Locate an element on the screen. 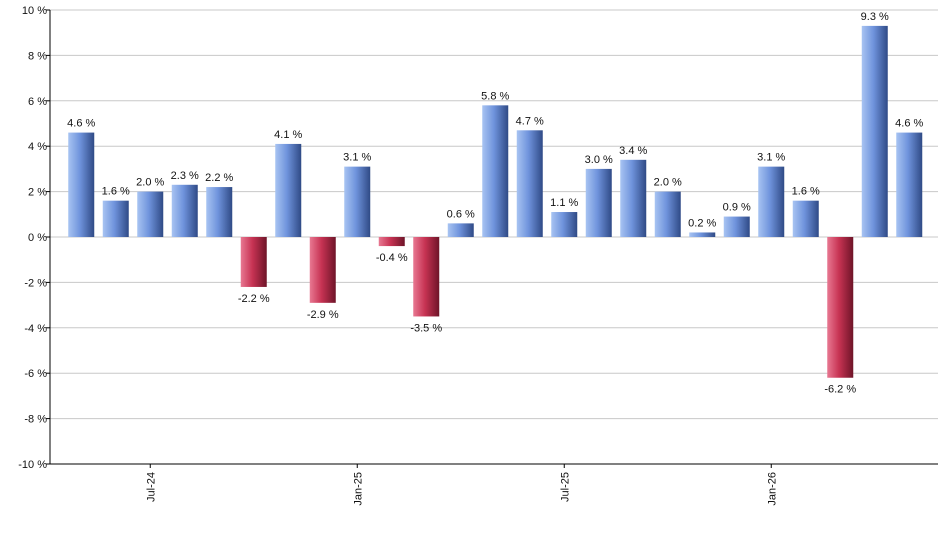 The width and height of the screenshot is (940, 550). data-label: 0.6 % is located at coordinates (461, 214).